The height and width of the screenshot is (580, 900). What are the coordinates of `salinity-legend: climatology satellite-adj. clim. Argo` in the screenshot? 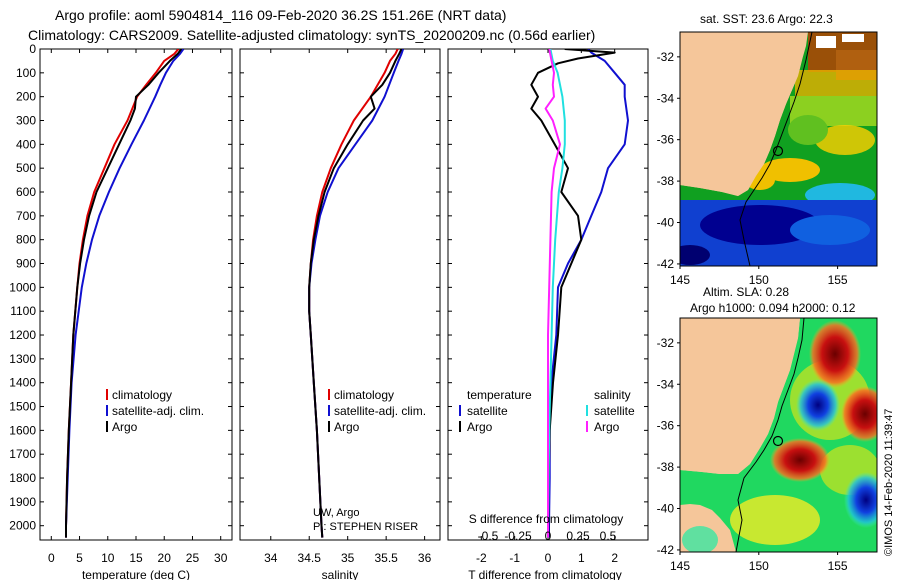 It's located at (377, 411).